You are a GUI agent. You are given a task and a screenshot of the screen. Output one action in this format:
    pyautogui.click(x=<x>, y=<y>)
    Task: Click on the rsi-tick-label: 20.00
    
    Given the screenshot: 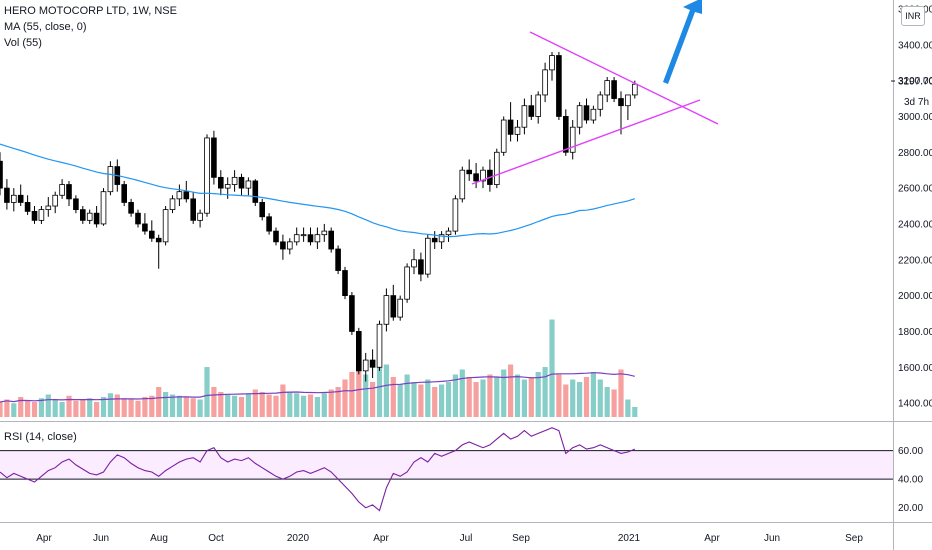 What is the action you would take?
    pyautogui.click(x=910, y=508)
    